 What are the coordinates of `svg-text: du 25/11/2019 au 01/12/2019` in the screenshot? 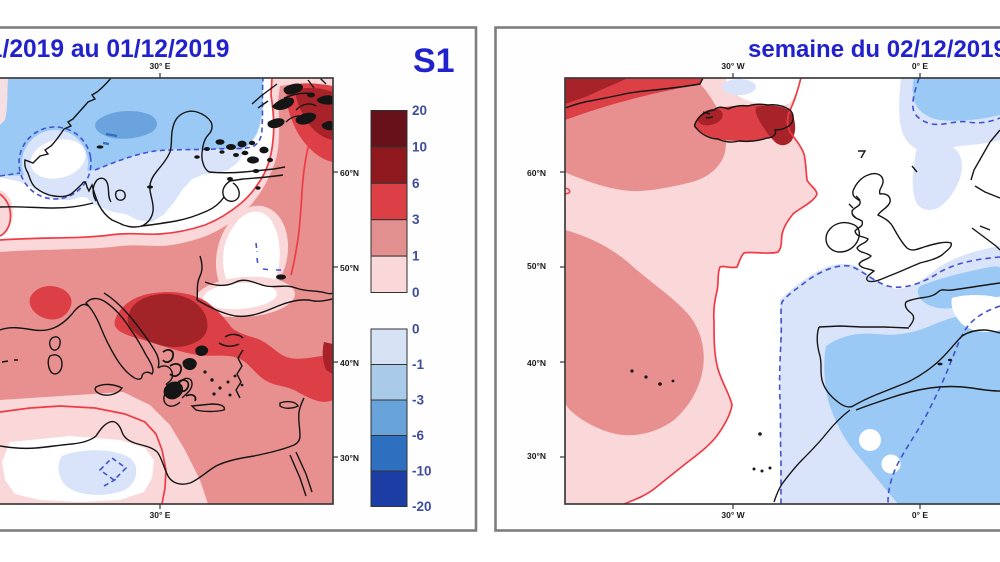 It's located at (115, 49).